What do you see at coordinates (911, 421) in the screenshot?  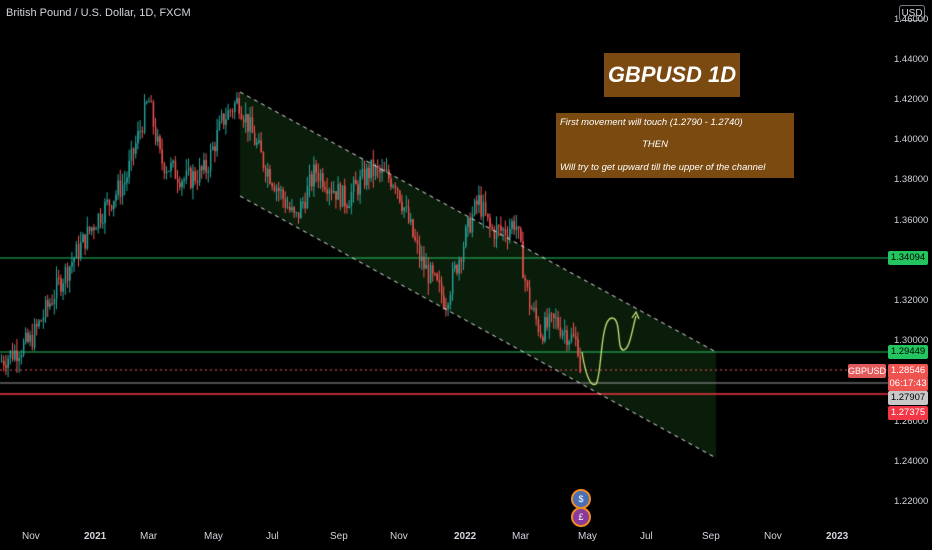 I see `price-scale-label: 1.26000` at bounding box center [911, 421].